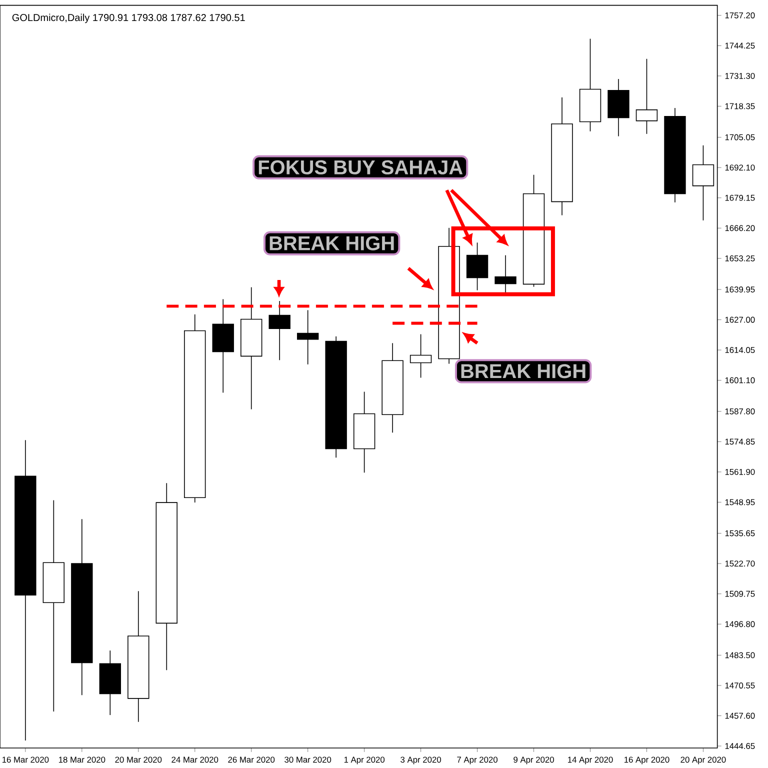  I want to click on y-tick-label: 1457.60, so click(740, 715).